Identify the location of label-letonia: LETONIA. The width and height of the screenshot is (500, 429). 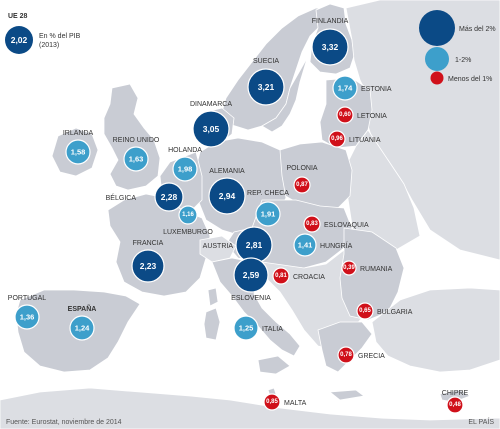
(372, 116).